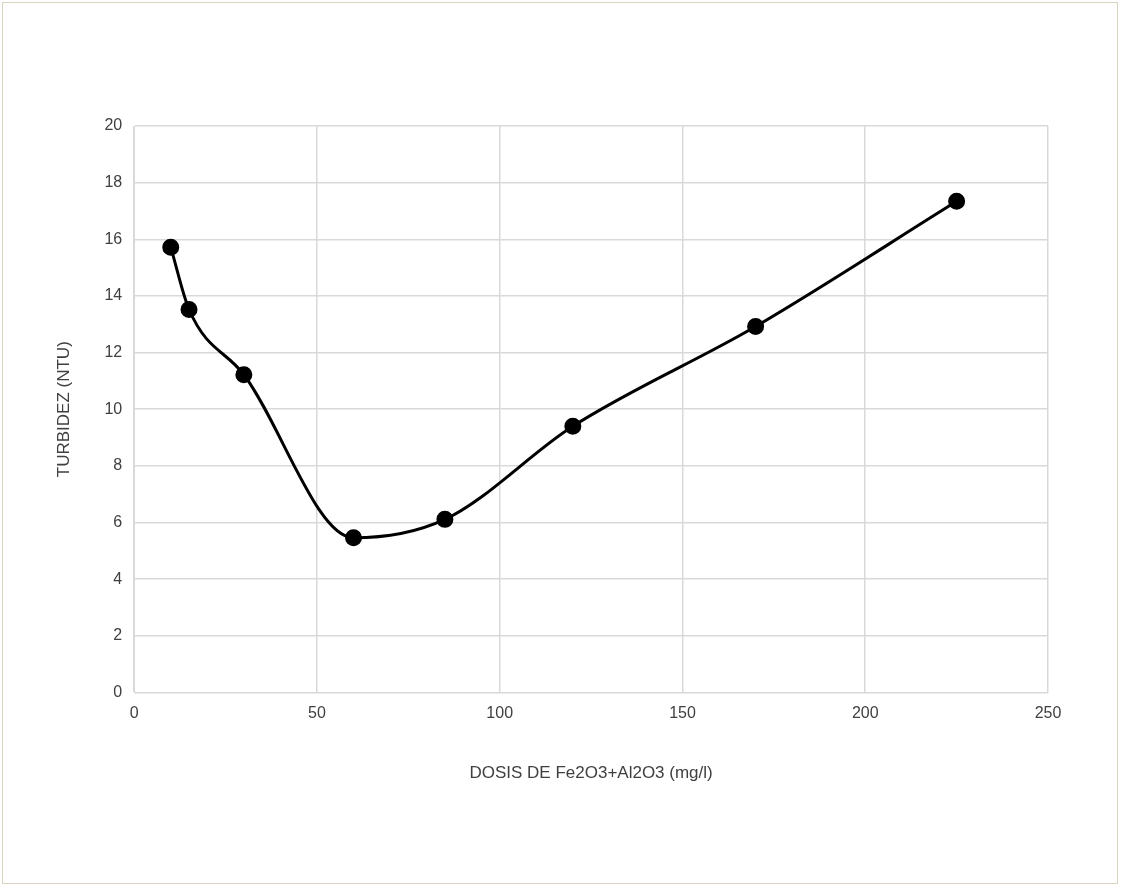 The height and width of the screenshot is (888, 1122). I want to click on x-tick-label: 100, so click(500, 713).